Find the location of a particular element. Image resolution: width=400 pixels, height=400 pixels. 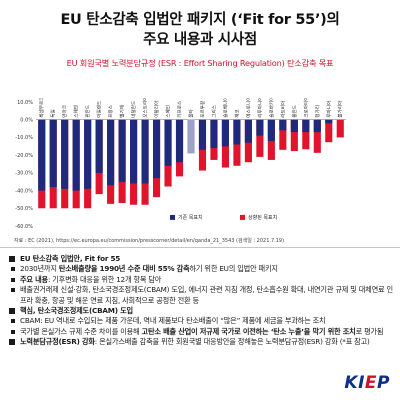

category-label: 오스트리아 is located at coordinates (145, 108).